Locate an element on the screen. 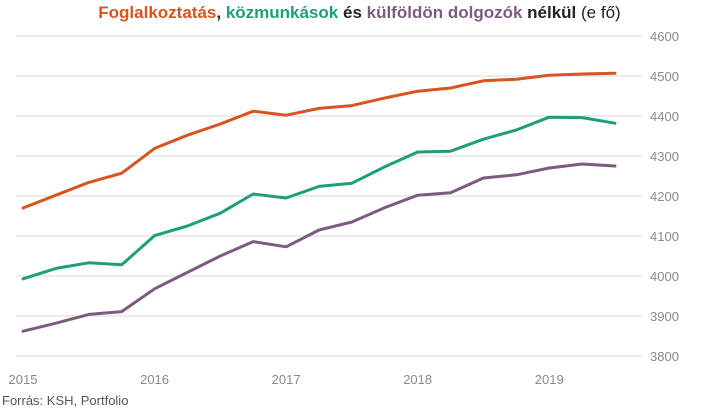  x-tick-label: 2015 is located at coordinates (23, 379).